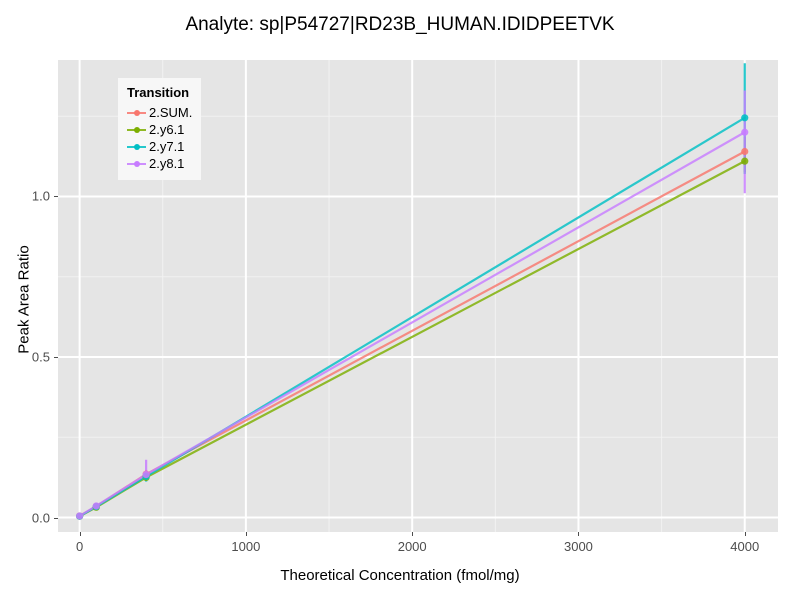  I want to click on x-axis-title: Theoretical Concentration (fmol/mg), so click(400, 575).